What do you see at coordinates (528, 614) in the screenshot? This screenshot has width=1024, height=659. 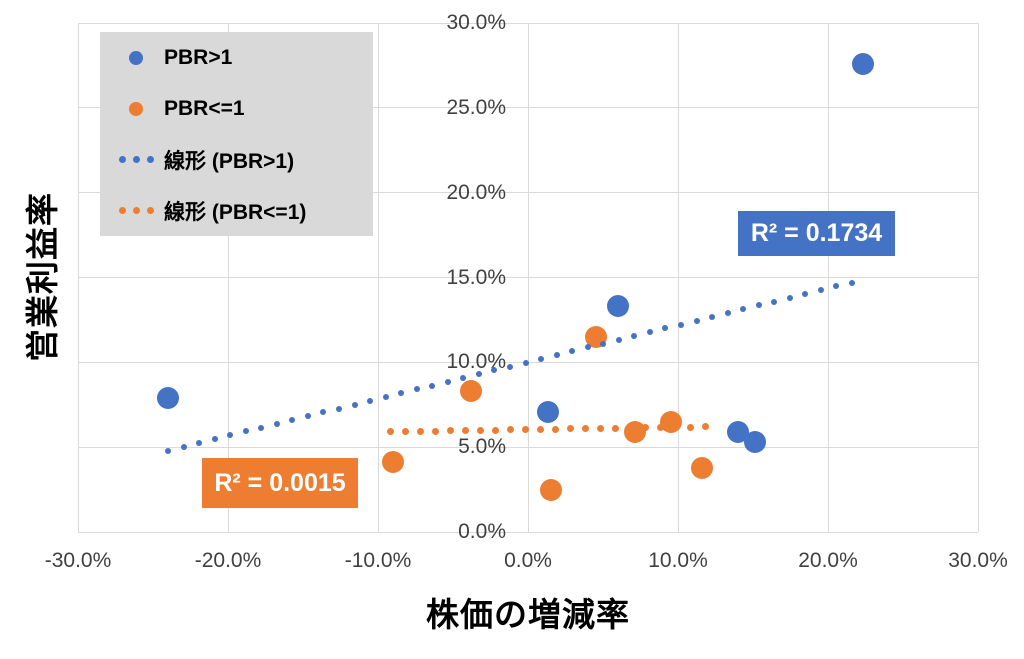 I see `x-axis-title: 株価の増減率` at bounding box center [528, 614].